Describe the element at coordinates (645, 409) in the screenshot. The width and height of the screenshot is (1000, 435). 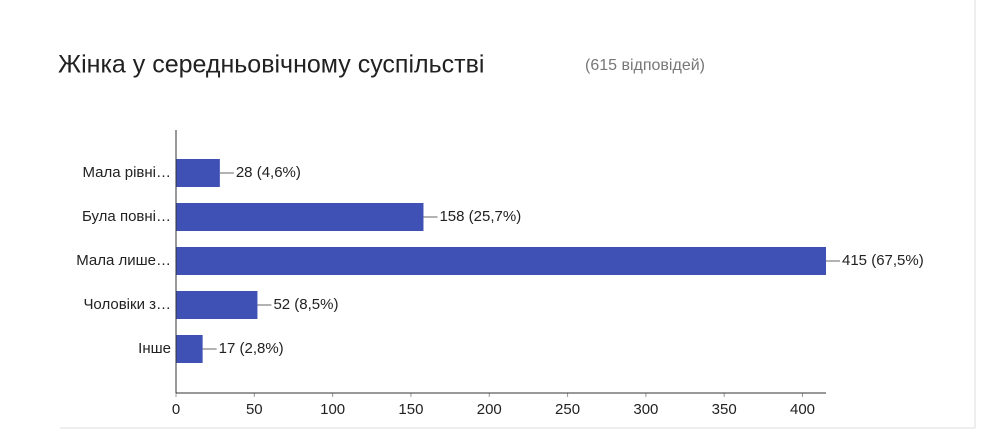
I see `x-tick-label: 300` at that location.